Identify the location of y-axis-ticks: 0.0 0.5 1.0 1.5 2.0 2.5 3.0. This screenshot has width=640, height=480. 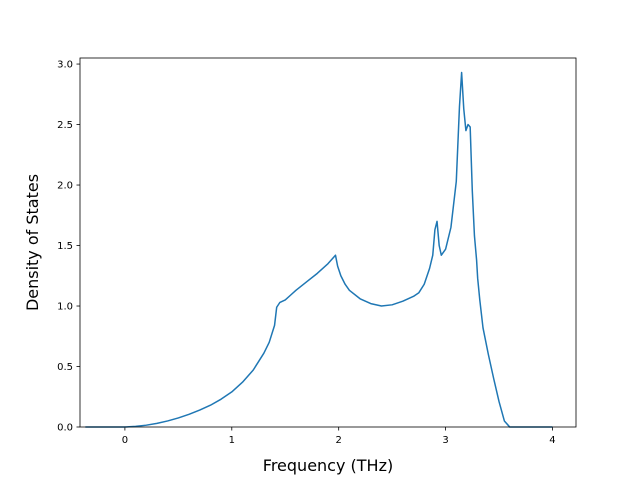
(68, 247).